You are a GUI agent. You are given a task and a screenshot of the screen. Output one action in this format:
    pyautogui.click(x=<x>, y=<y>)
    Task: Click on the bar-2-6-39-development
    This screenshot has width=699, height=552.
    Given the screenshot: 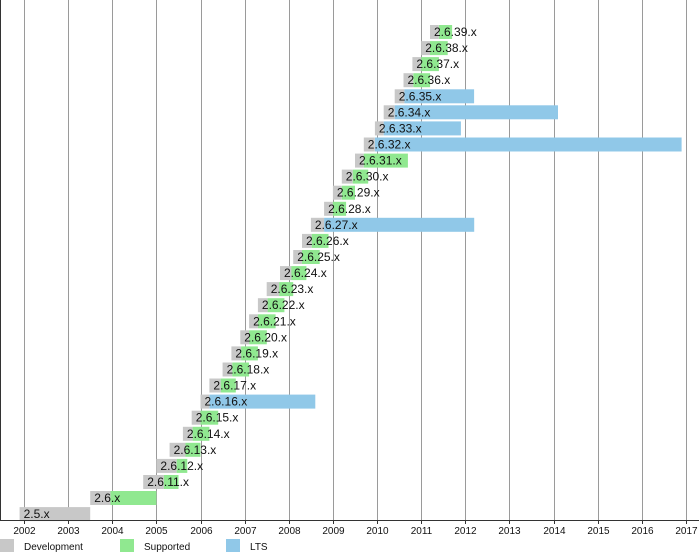 What is the action you would take?
    pyautogui.click(x=434, y=32)
    